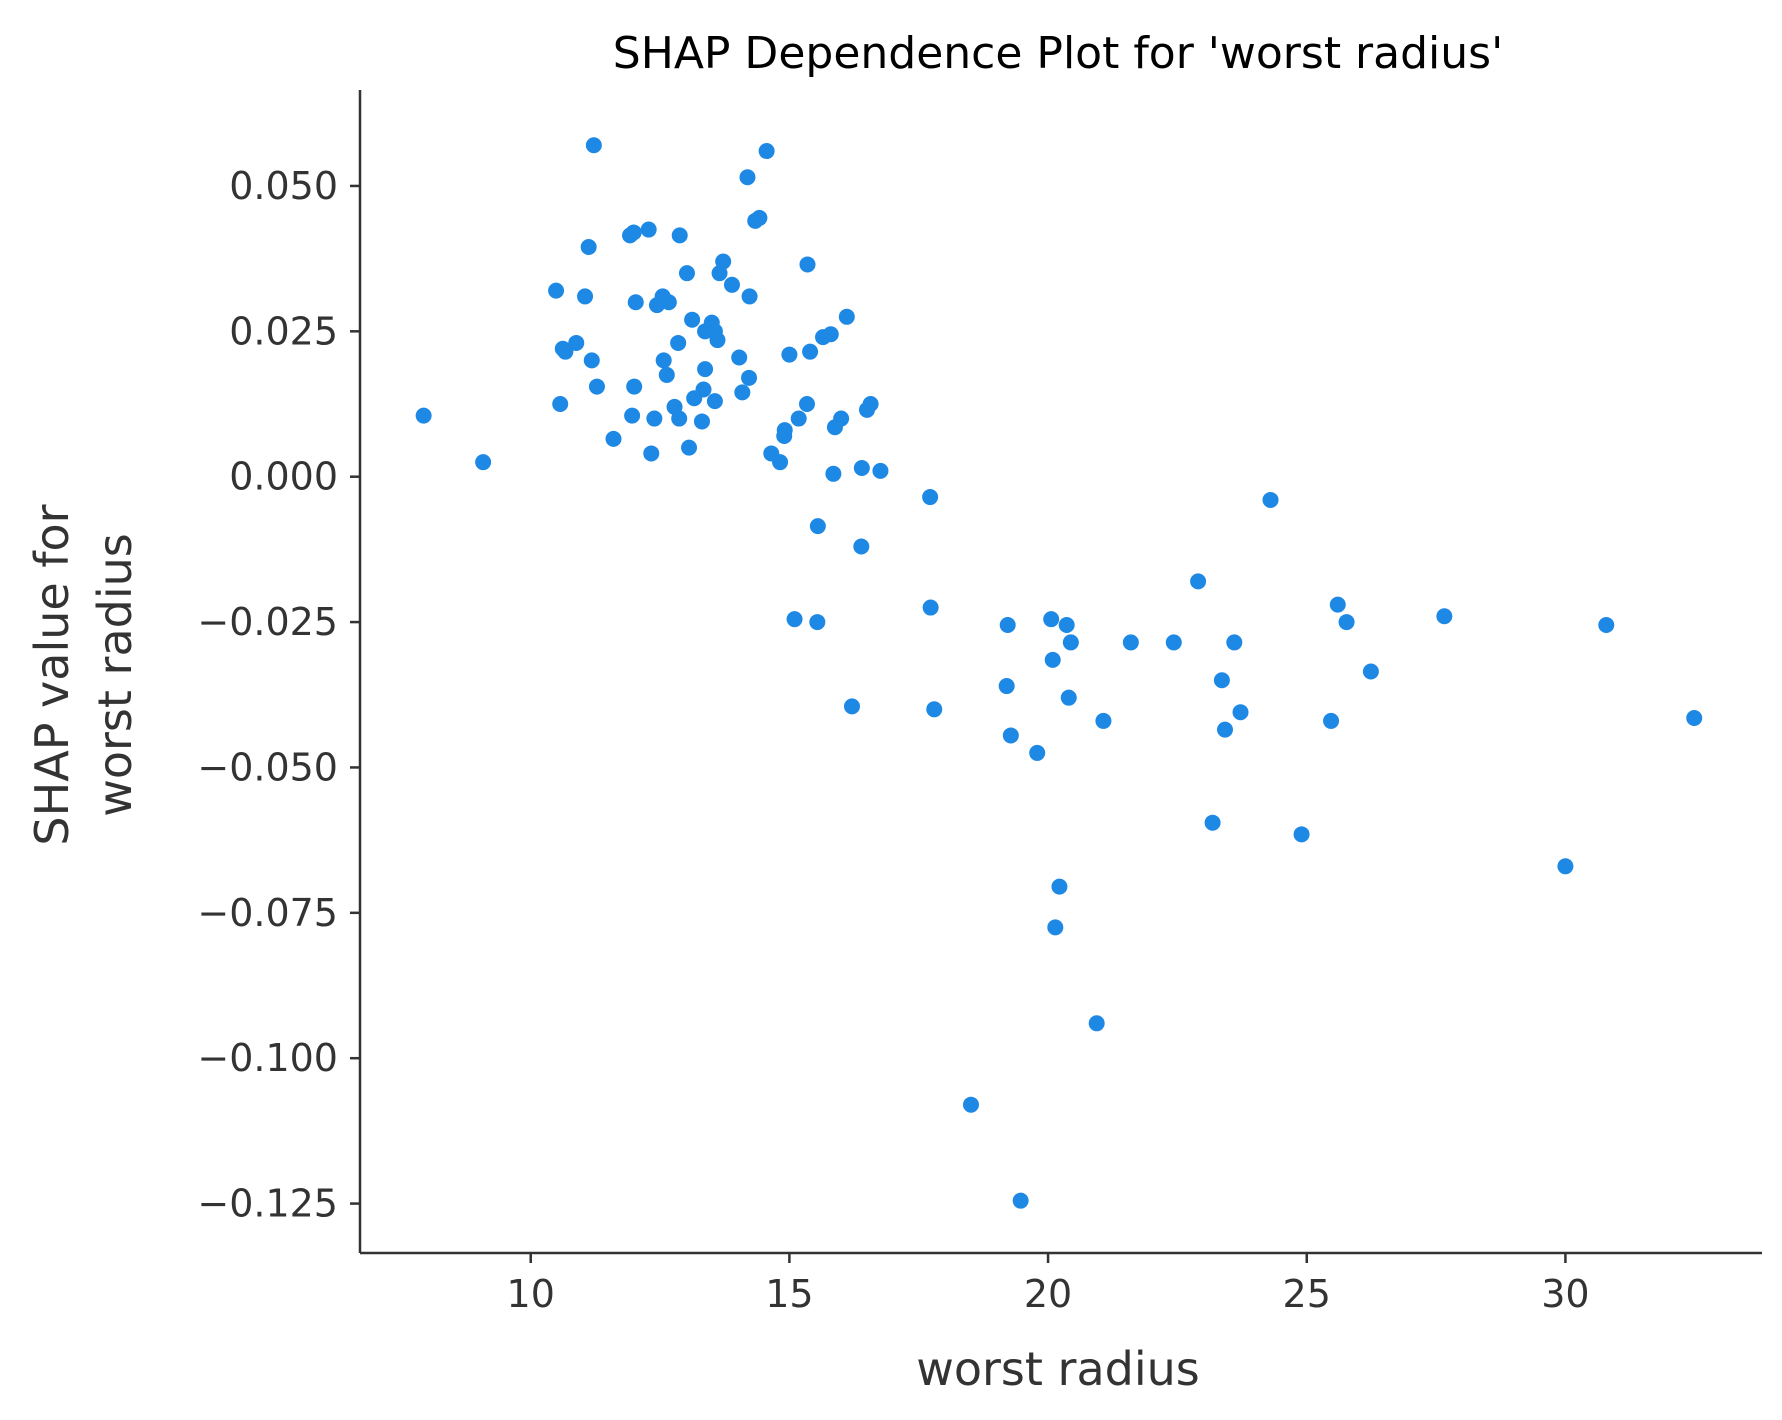 This screenshot has height=1420, width=1782. I want to click on y-axis-label: SHAP value for worst radius, so click(83, 674).